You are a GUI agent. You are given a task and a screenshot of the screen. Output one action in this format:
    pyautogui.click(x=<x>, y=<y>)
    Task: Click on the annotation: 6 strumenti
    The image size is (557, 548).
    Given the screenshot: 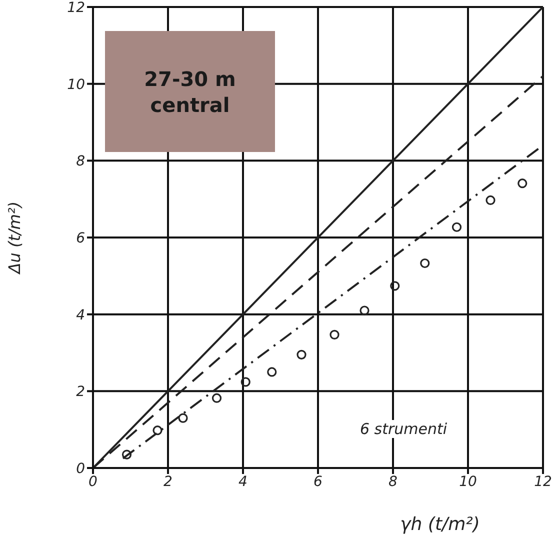 What is the action you would take?
    pyautogui.click(x=404, y=429)
    